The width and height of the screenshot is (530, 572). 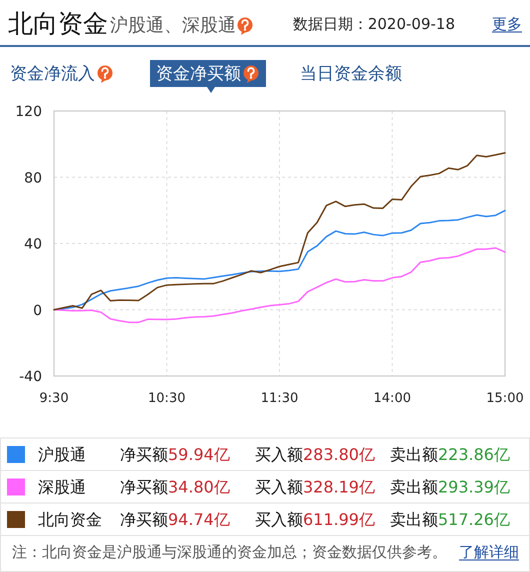 What do you see at coordinates (489, 552) in the screenshot?
I see `text: 了解详细` at bounding box center [489, 552].